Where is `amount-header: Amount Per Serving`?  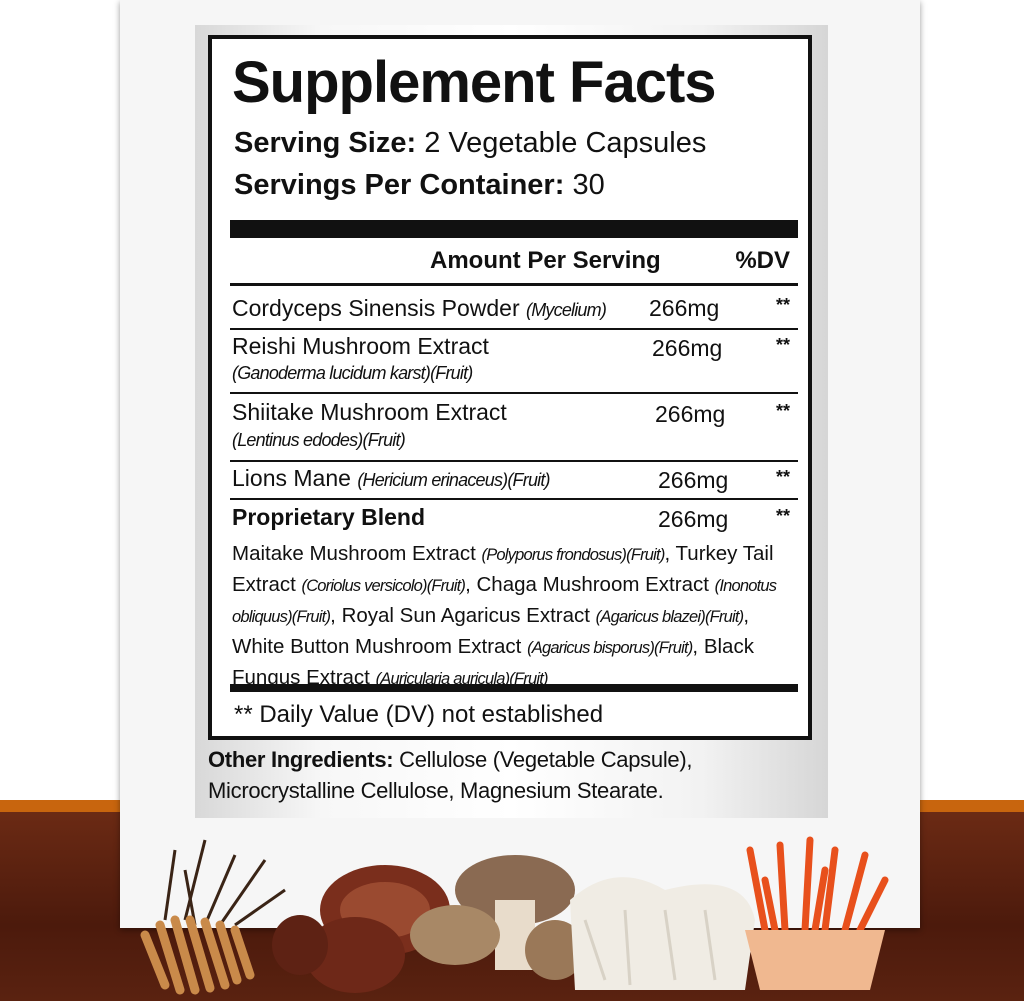
amount-header: Amount Per Serving is located at coordinates (545, 260).